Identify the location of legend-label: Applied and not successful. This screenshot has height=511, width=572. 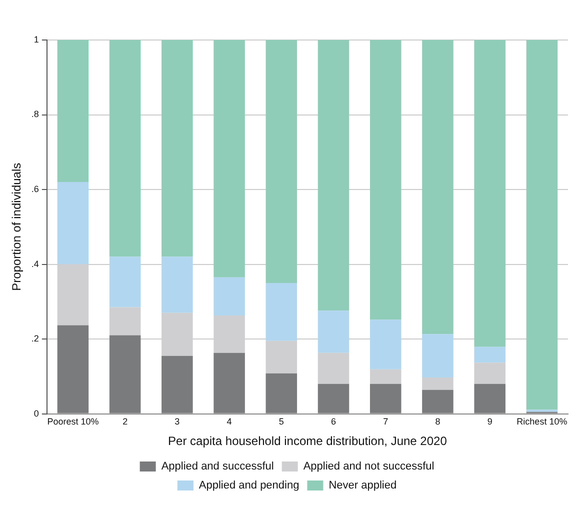
(368, 466).